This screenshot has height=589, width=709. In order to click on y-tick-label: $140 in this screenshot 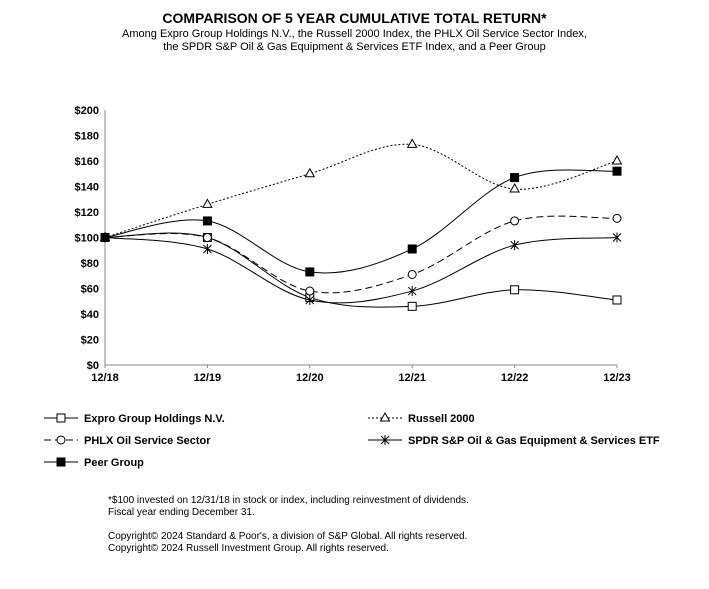, I will do `click(87, 188)`.